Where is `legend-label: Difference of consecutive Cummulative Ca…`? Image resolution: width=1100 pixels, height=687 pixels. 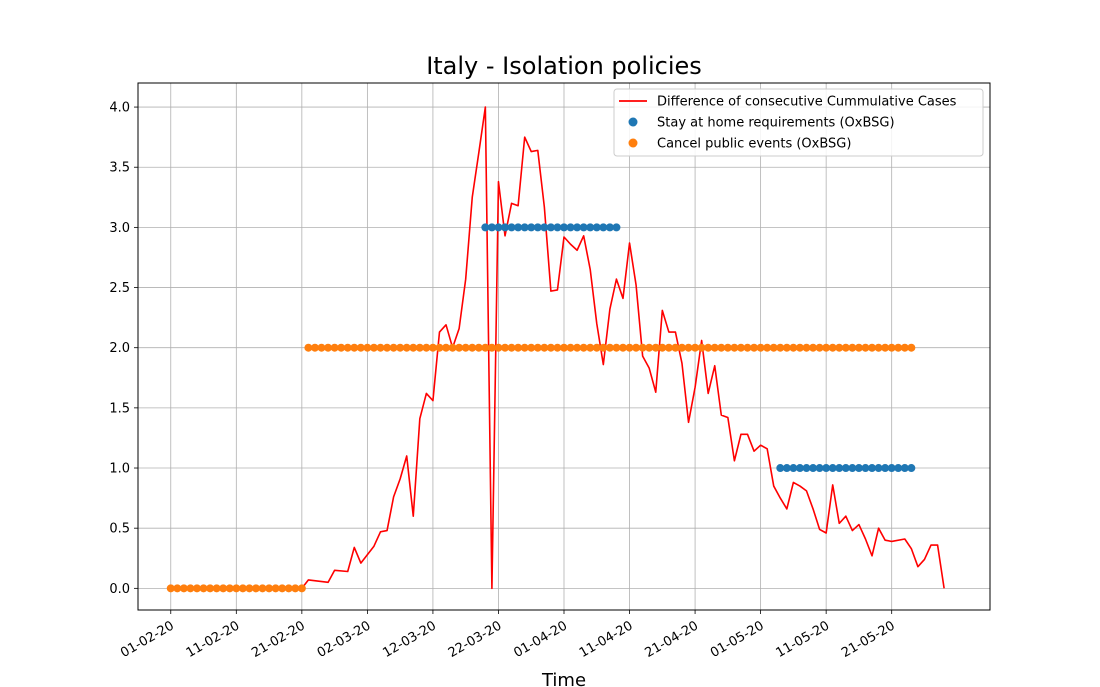
legend-label: Difference of consecutive Cummulative Ca… is located at coordinates (807, 102).